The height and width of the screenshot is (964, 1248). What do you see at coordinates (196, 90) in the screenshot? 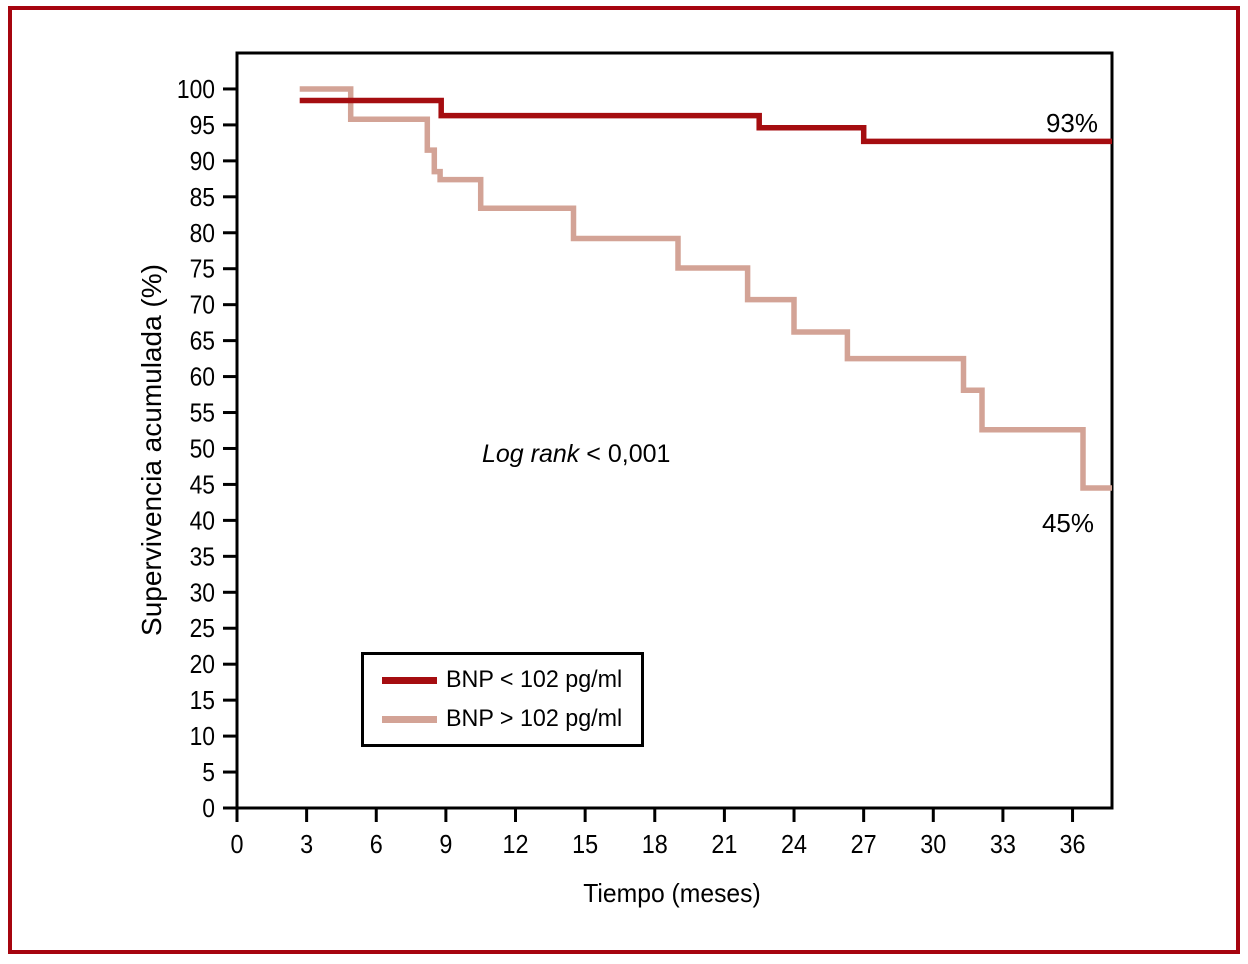
I see `y-tick-label: 100` at bounding box center [196, 90].